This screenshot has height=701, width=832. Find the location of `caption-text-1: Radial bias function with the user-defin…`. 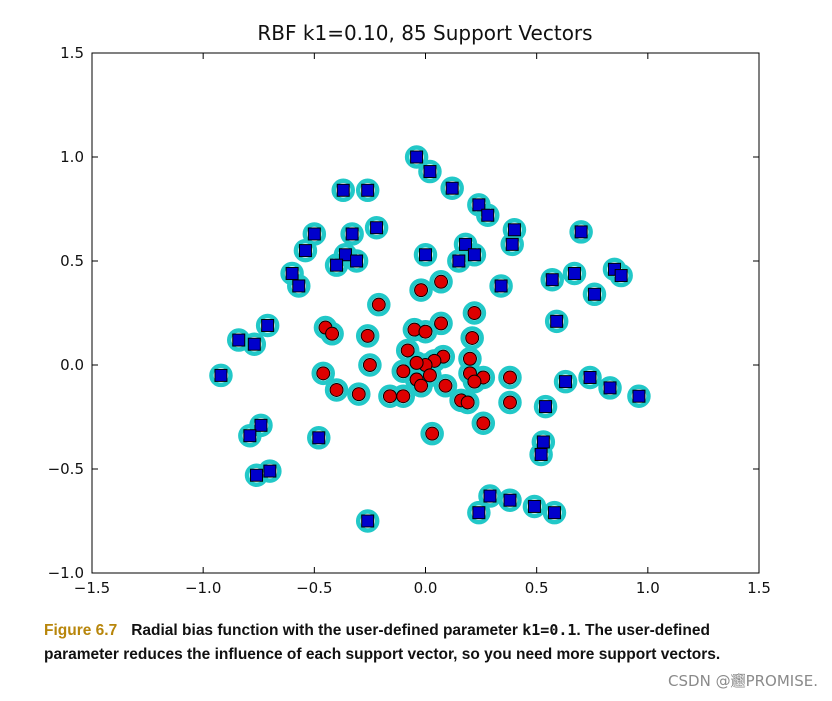

caption-text-1: Radial bias function with the user-defin… is located at coordinates (327, 630).